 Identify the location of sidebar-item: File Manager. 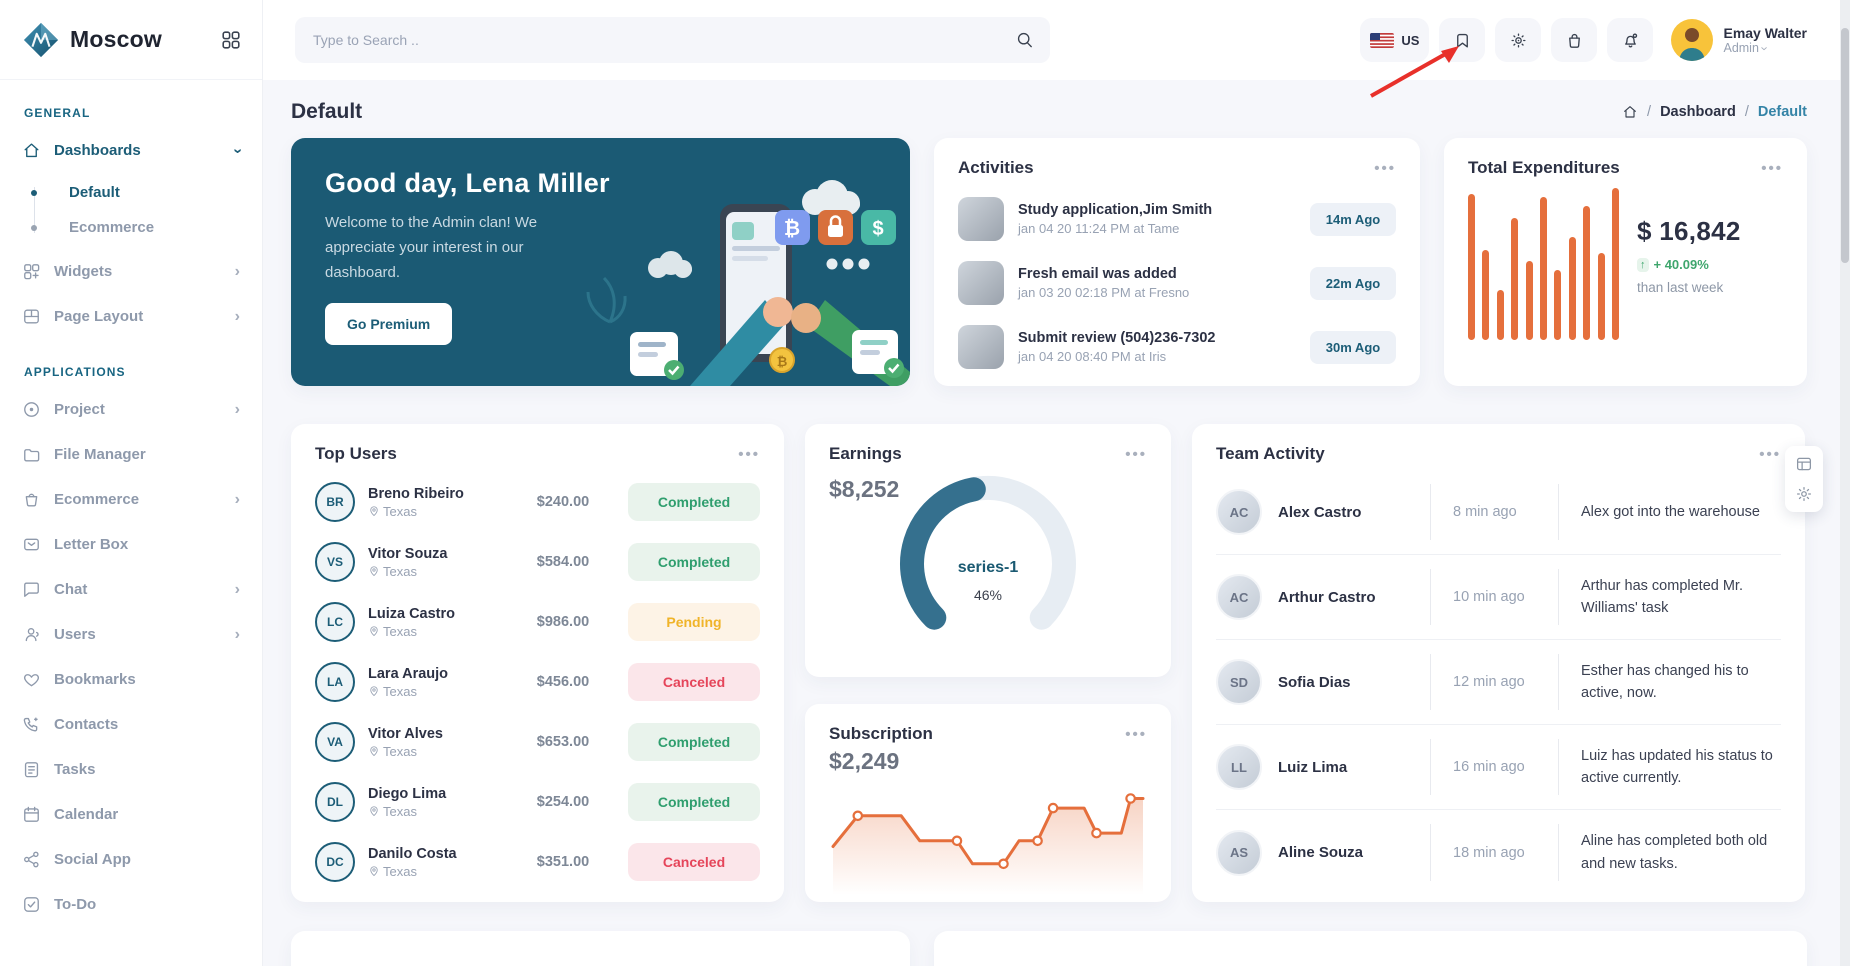
(131, 454).